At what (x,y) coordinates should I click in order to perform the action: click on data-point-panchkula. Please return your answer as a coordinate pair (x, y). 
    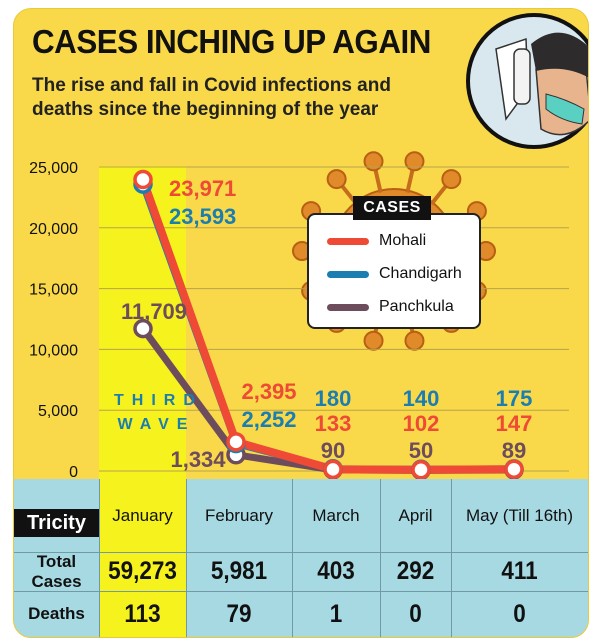
    Looking at the image, I should click on (143, 328).